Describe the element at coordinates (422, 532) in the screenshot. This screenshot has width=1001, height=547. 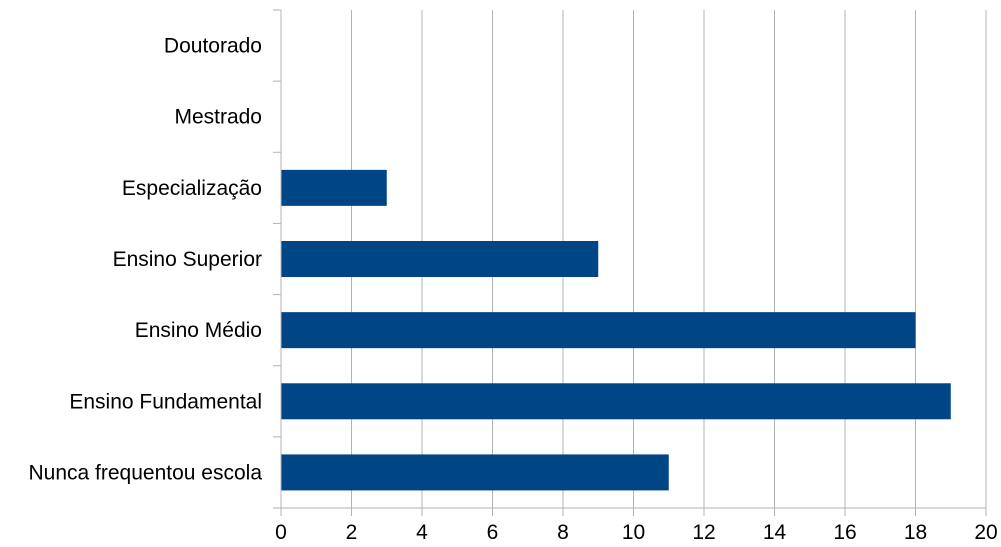
I see `x-tick-label-4: 4` at that location.